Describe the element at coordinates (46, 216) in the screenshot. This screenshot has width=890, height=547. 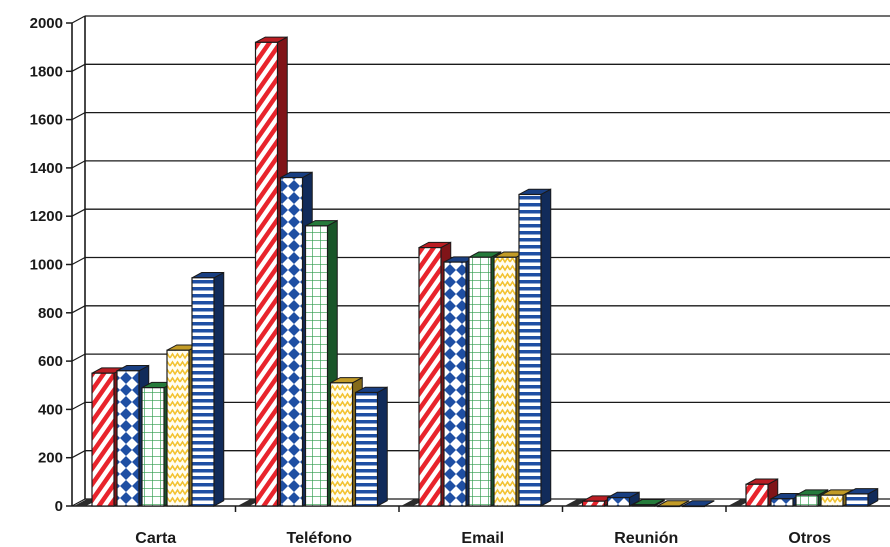
I see `y-tick-label: 1200` at that location.